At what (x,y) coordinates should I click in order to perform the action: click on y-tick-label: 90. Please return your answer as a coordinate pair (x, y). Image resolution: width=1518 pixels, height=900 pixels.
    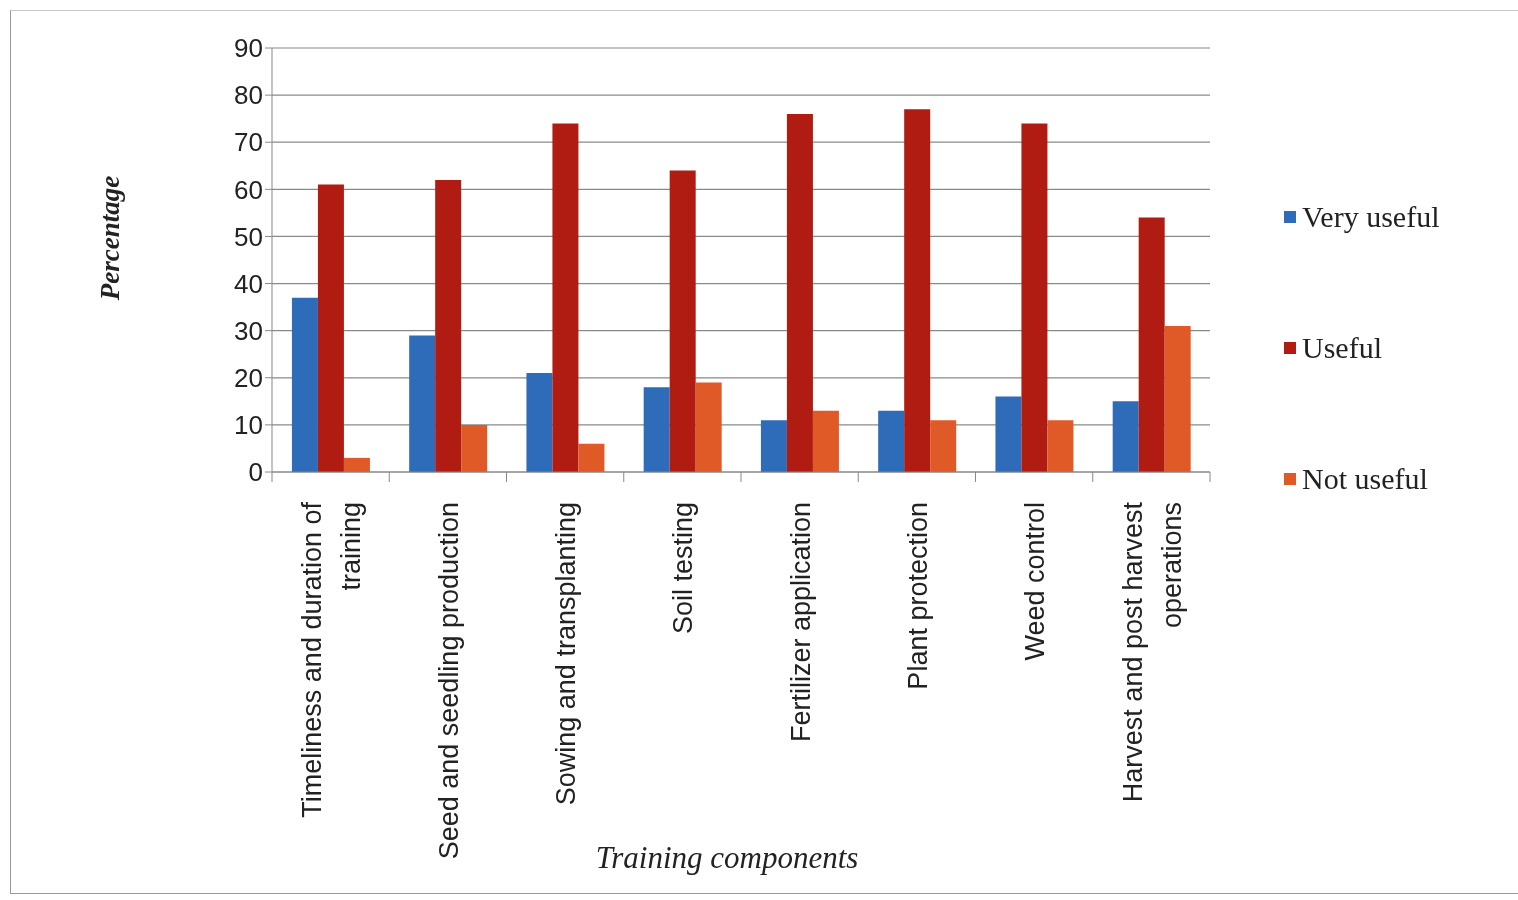
    Looking at the image, I should click on (248, 48).